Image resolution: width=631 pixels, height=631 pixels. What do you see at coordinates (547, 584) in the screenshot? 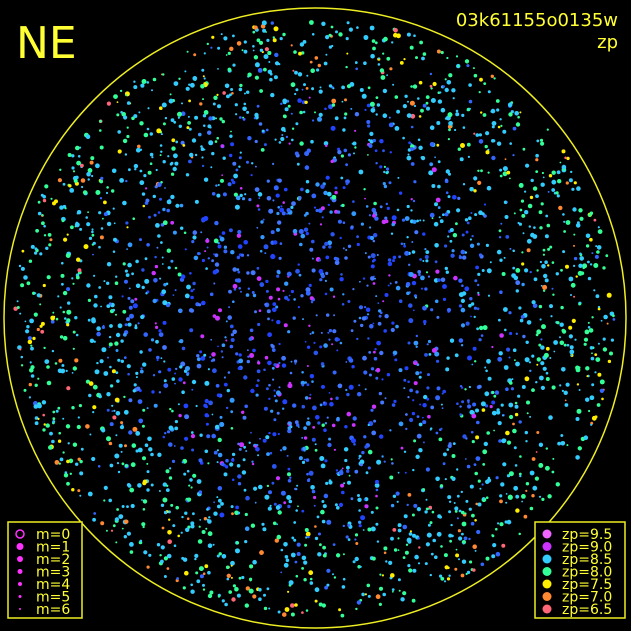
I see `zp-marker` at bounding box center [547, 584].